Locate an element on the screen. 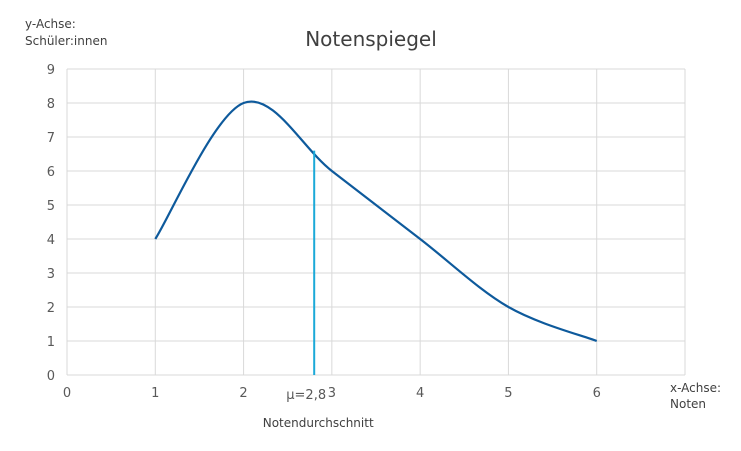 This screenshot has width=741, height=451. y-axis-label-line-2: Schüler:innen is located at coordinates (66, 41).